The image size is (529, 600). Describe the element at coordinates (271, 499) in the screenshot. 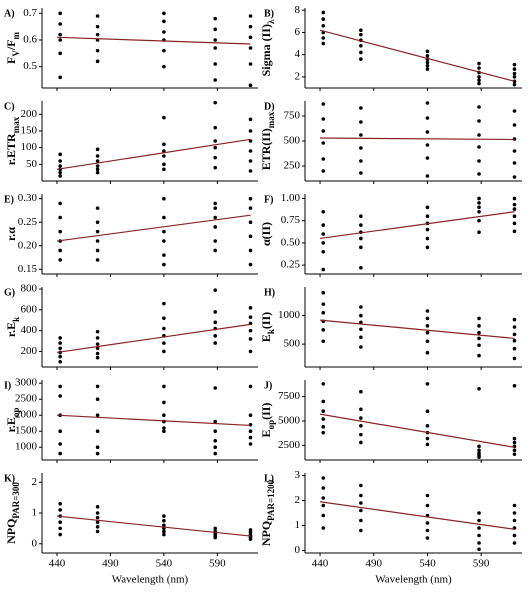

I see `y-axis-title-part: PAR=1200` at that location.